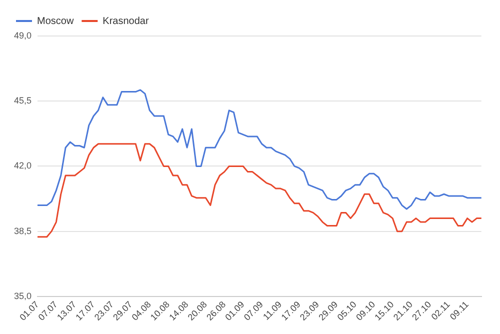 The height and width of the screenshot is (334, 500). Describe the element at coordinates (23, 295) in the screenshot. I see `y-tick-label: 35,0` at that location.